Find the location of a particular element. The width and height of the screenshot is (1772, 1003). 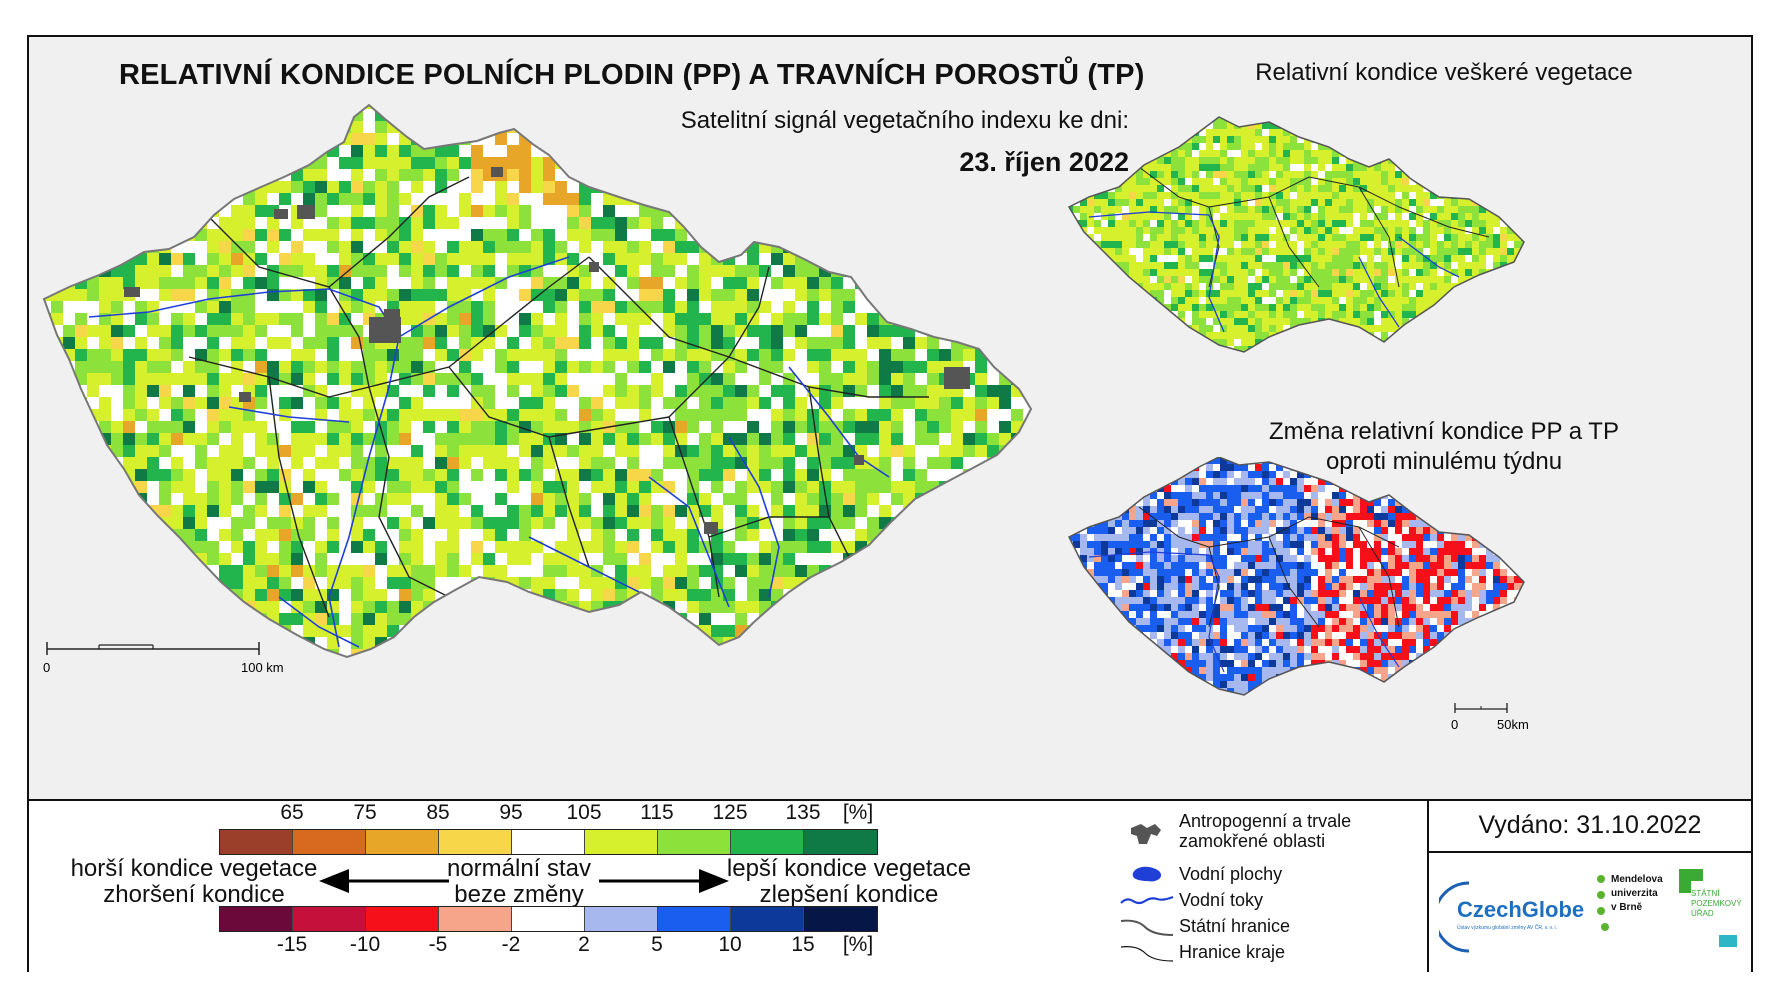

change-tick: -2 is located at coordinates (511, 944).